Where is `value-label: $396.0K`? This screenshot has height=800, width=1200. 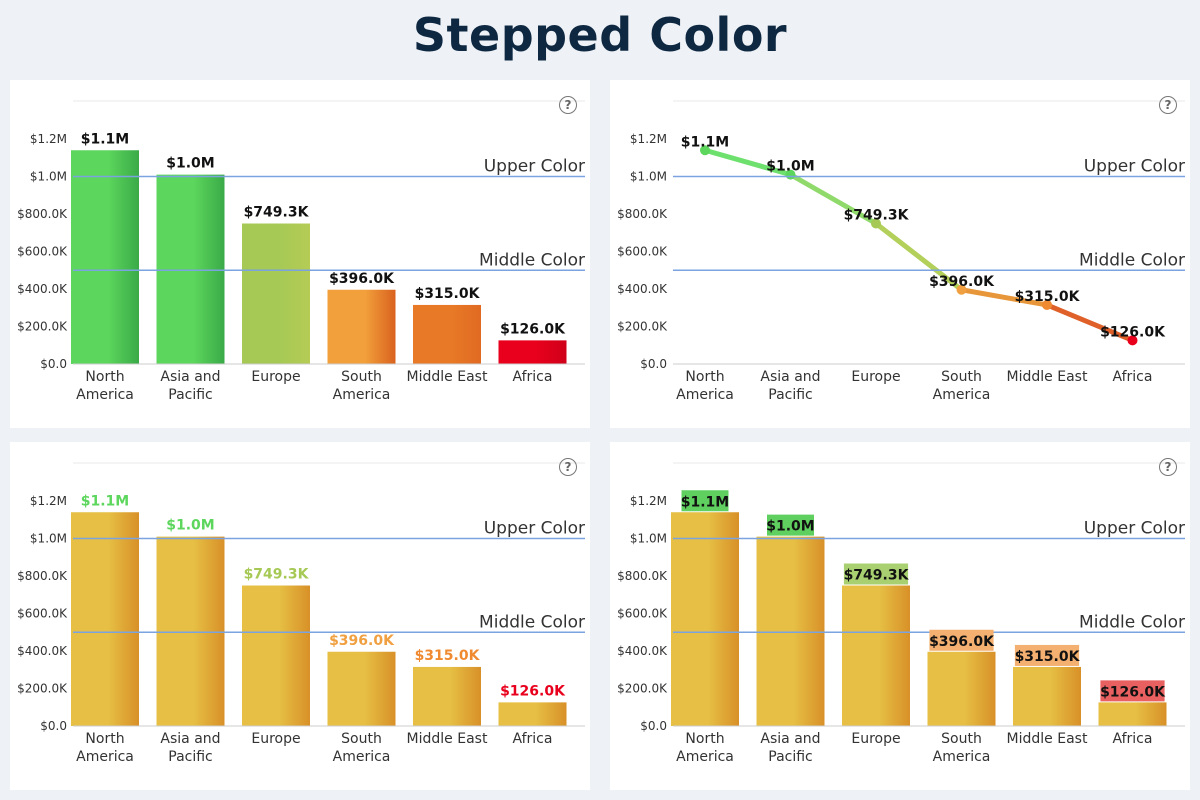 value-label: $396.0K is located at coordinates (962, 282).